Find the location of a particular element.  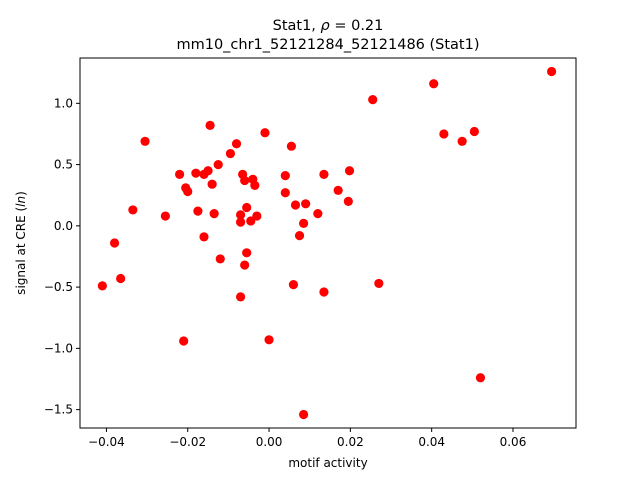

y-axis-label-suffix: ) is located at coordinates (21, 193).